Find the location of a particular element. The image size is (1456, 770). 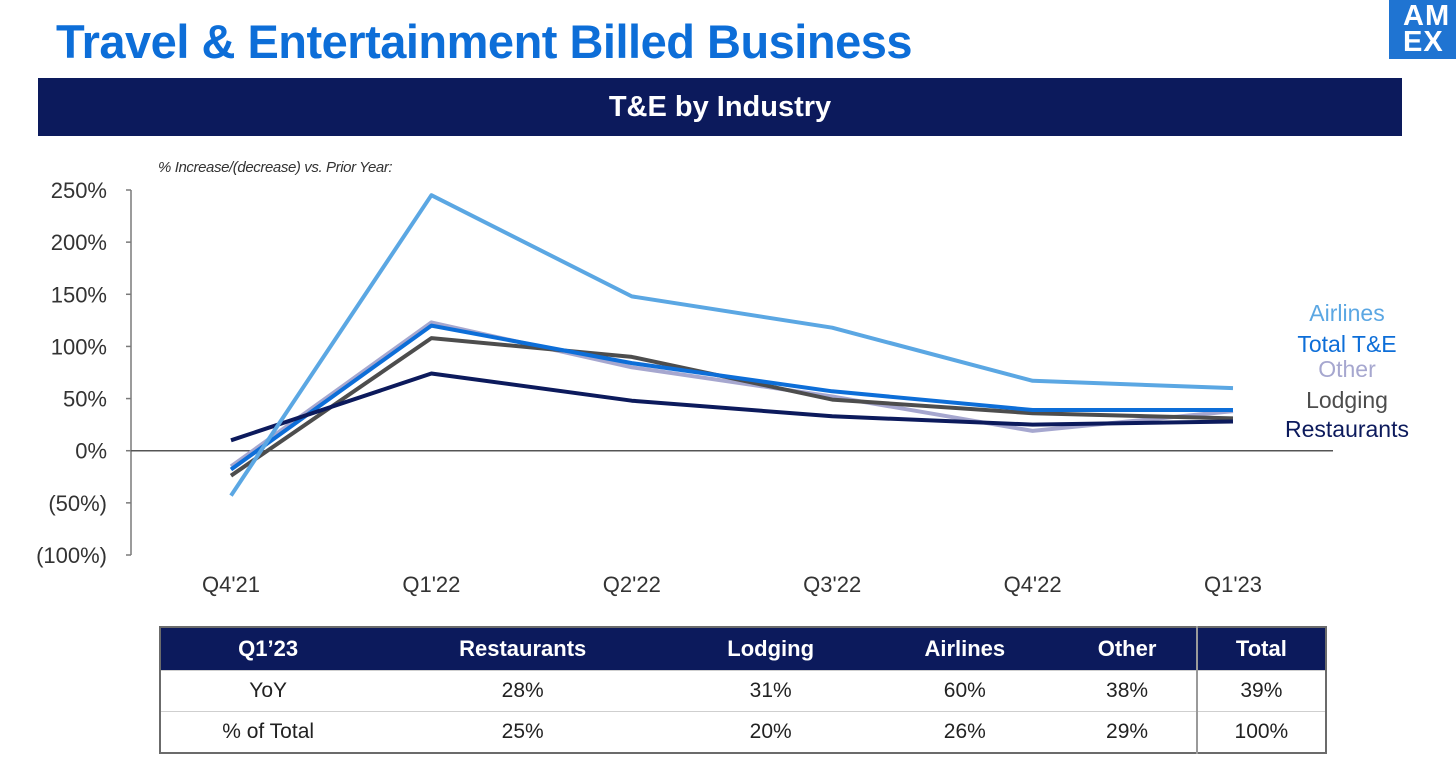

table-cell: 31% is located at coordinates (771, 691).